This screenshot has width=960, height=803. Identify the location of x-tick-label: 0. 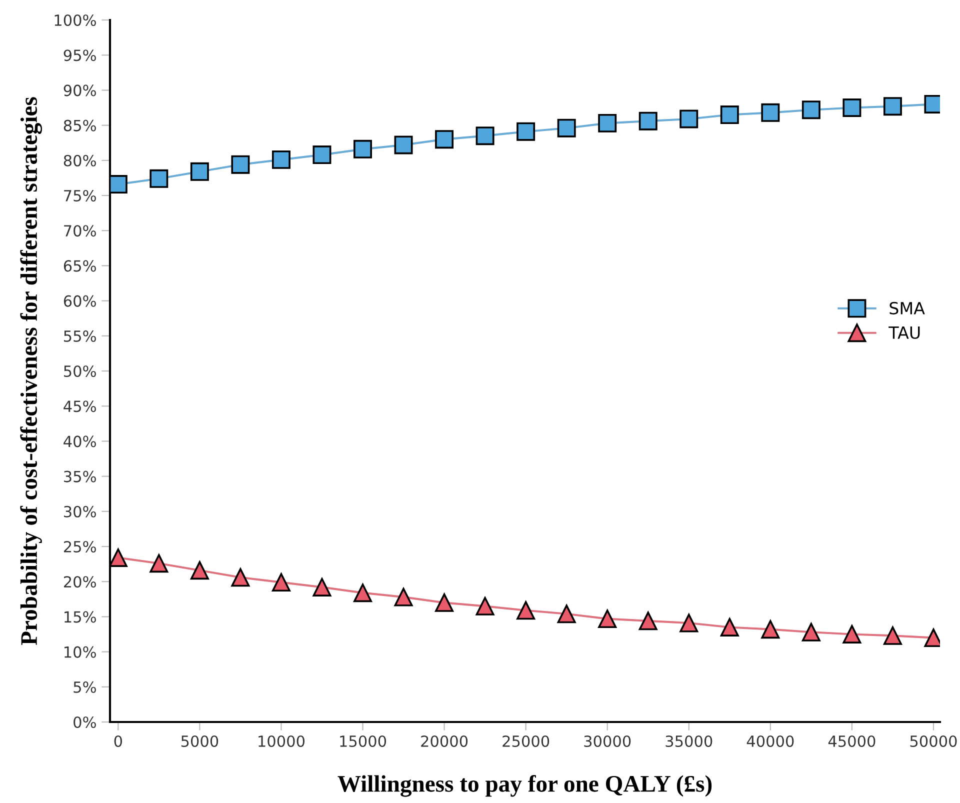
(118, 741).